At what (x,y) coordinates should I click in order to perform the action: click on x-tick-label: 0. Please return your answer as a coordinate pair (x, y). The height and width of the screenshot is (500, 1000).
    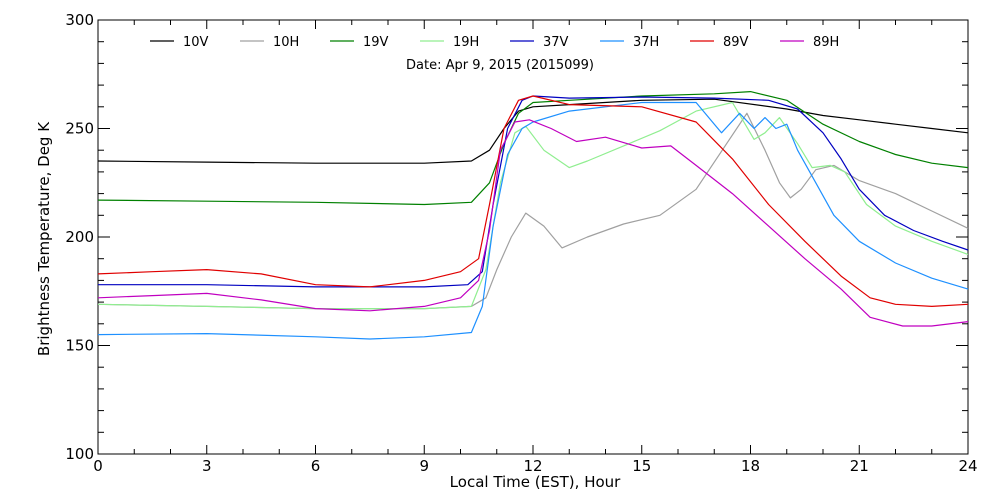
    Looking at the image, I should click on (98, 466).